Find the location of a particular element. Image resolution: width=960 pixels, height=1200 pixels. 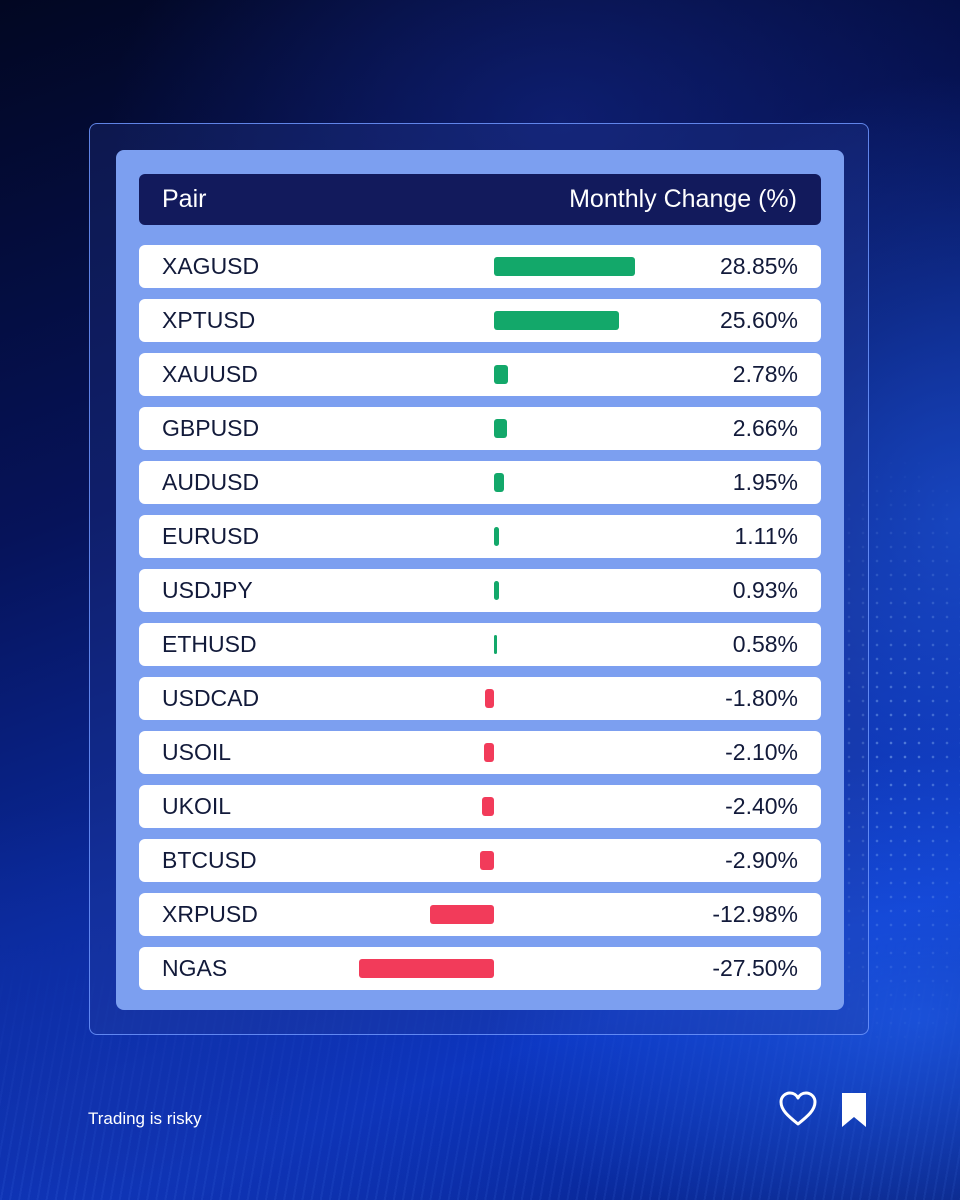

pair-name: EURUSD is located at coordinates (211, 536).